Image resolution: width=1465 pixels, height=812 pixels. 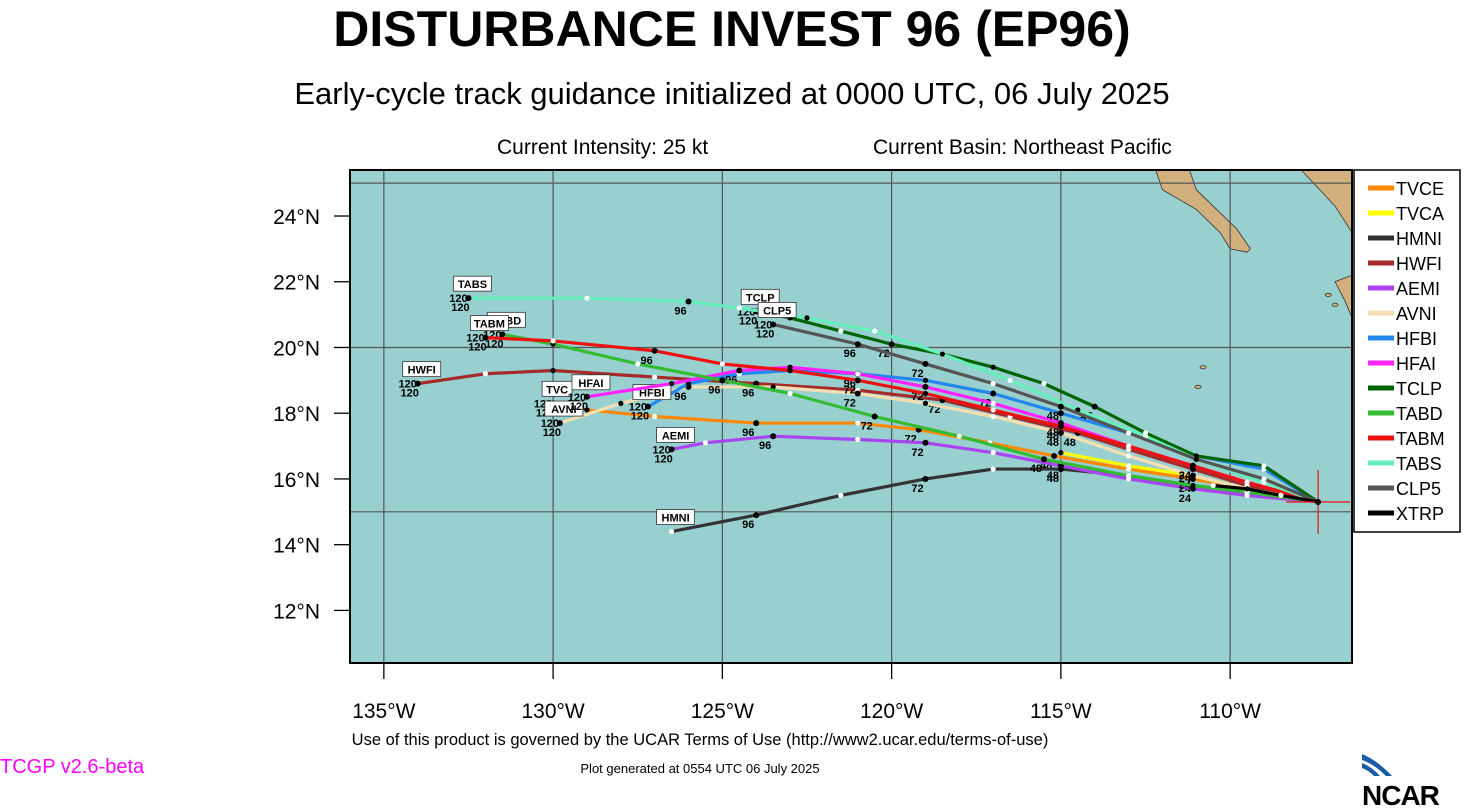 What do you see at coordinates (1377, 765) in the screenshot?
I see `ncar-wave-icon` at bounding box center [1377, 765].